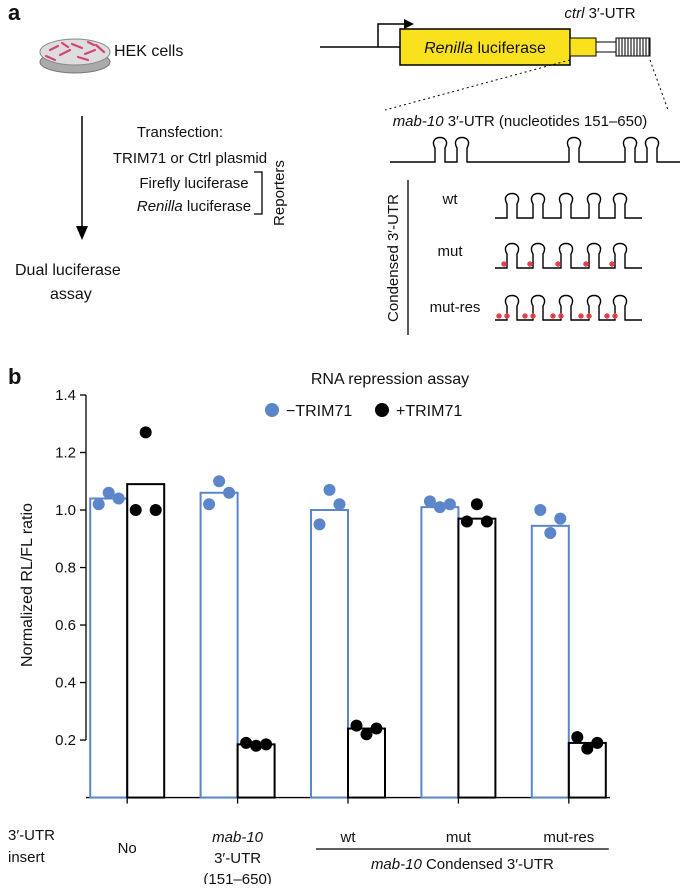  Describe the element at coordinates (65, 510) in the screenshot. I see `y-tick-label: 1.0` at that location.